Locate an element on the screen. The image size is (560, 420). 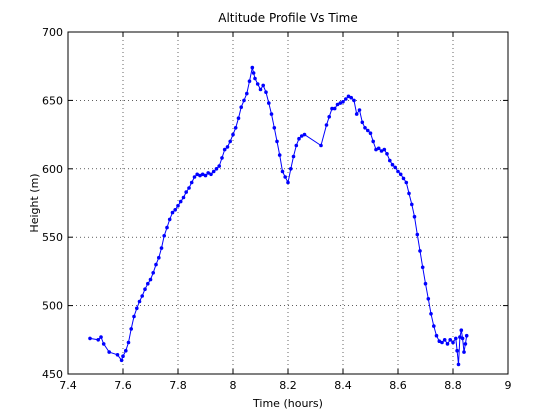
x-tick-label: 8.2 is located at coordinates (288, 385).